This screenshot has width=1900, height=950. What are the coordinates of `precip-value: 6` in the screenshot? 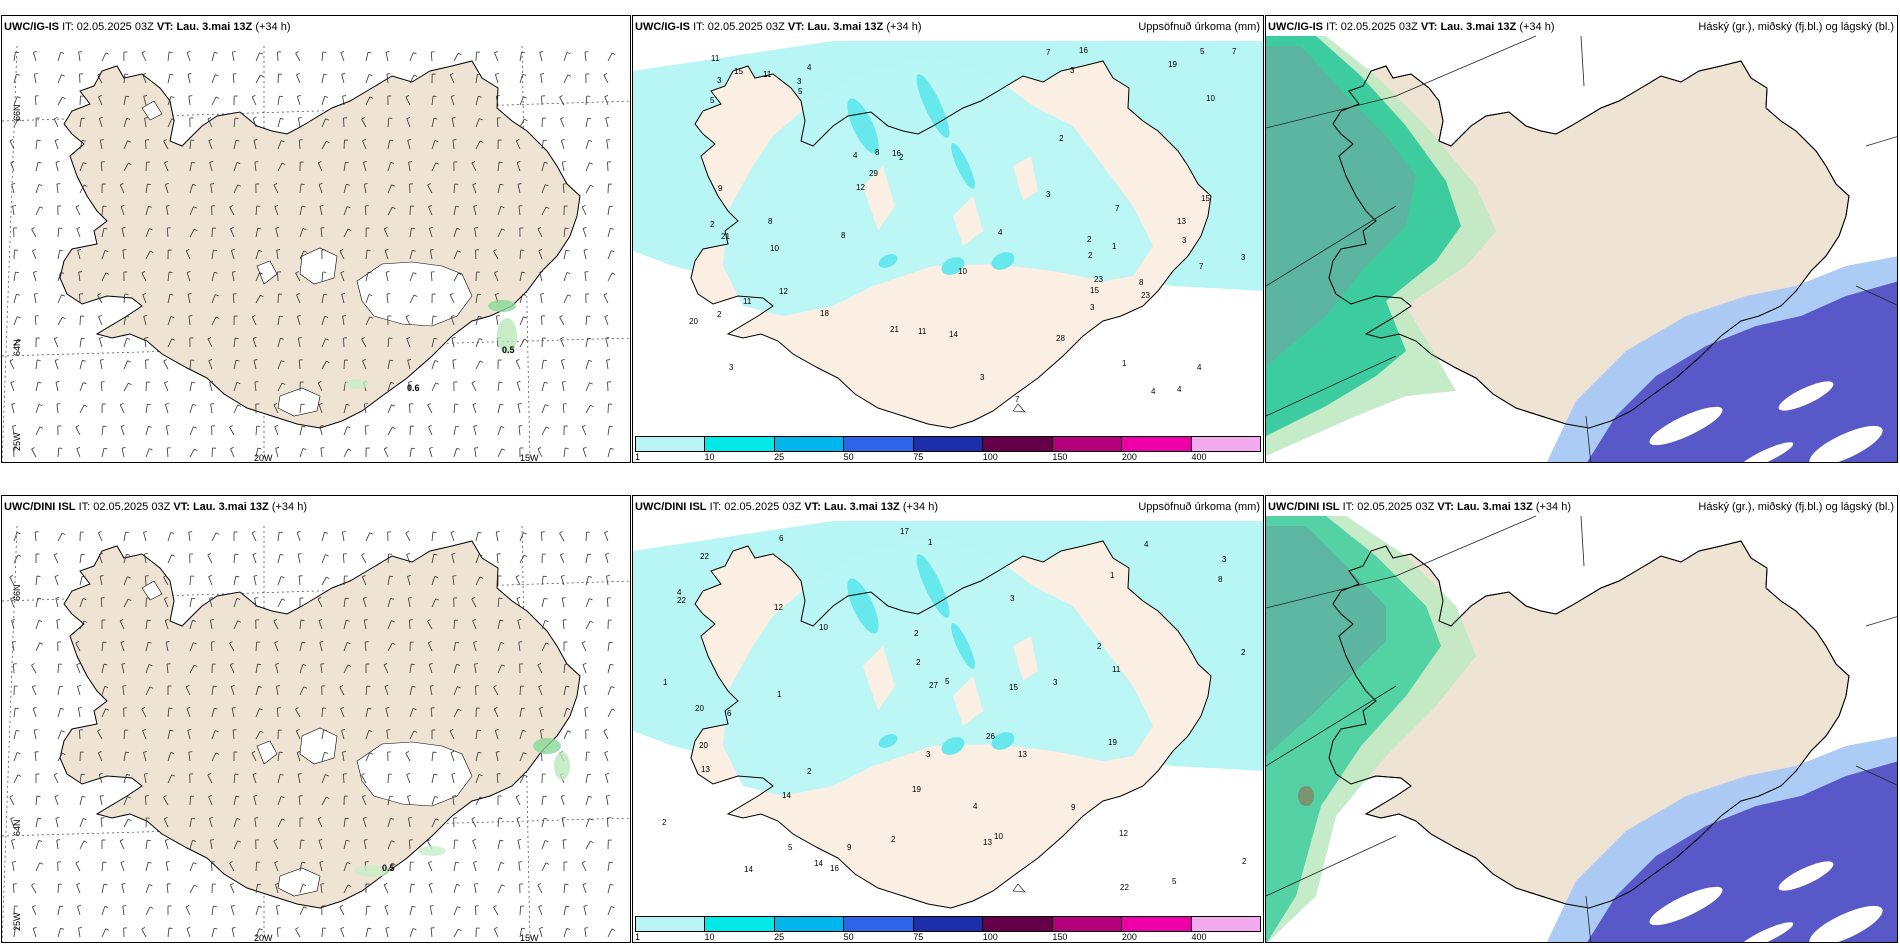 It's located at (729, 713).